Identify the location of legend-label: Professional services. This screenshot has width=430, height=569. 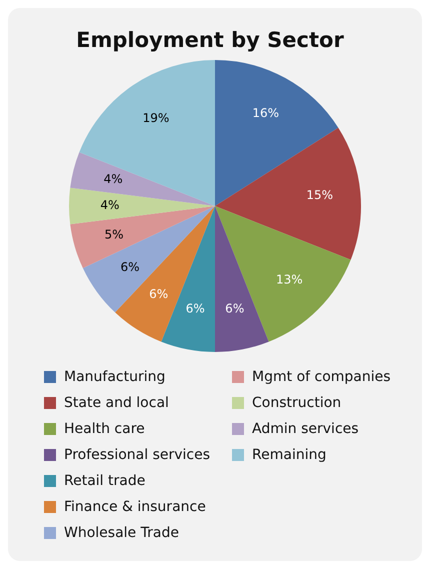
(137, 455).